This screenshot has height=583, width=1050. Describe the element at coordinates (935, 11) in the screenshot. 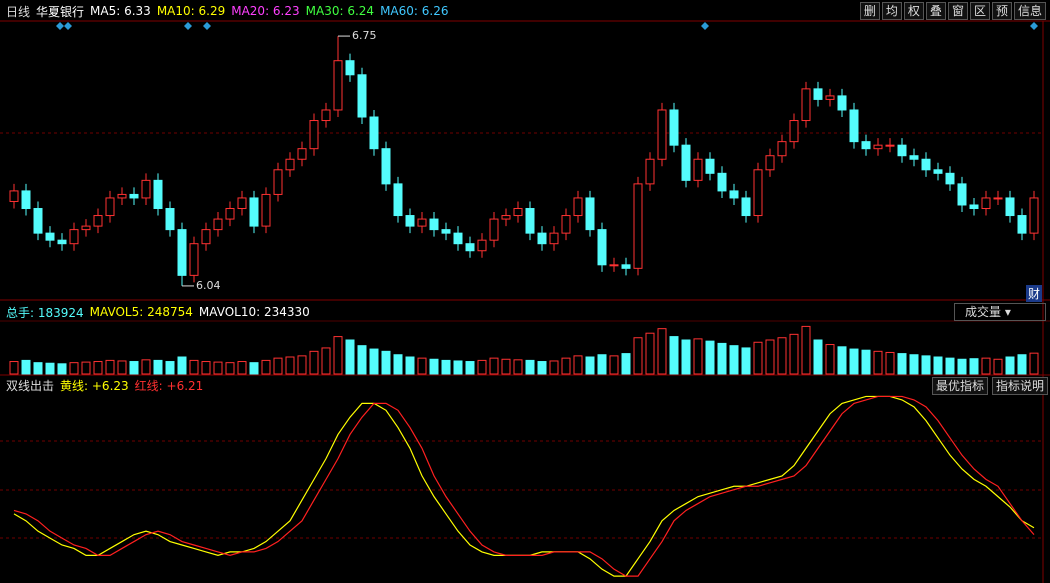

I see `tool-button: 叠` at that location.